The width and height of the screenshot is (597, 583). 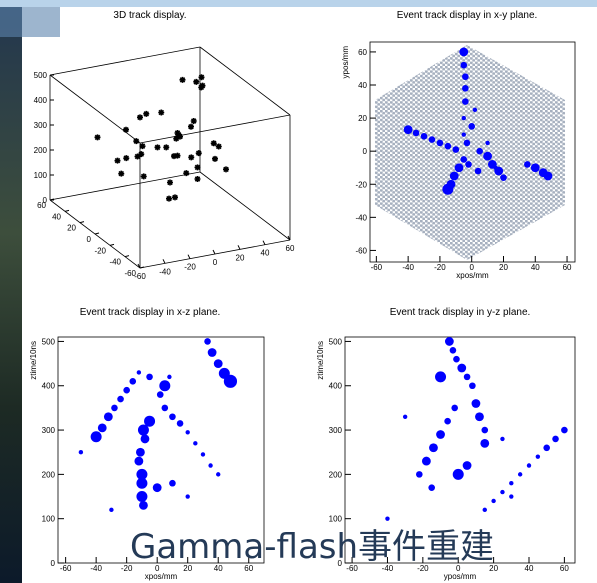 What do you see at coordinates (53, 563) in the screenshot?
I see `y-tick-label: 0` at bounding box center [53, 563].